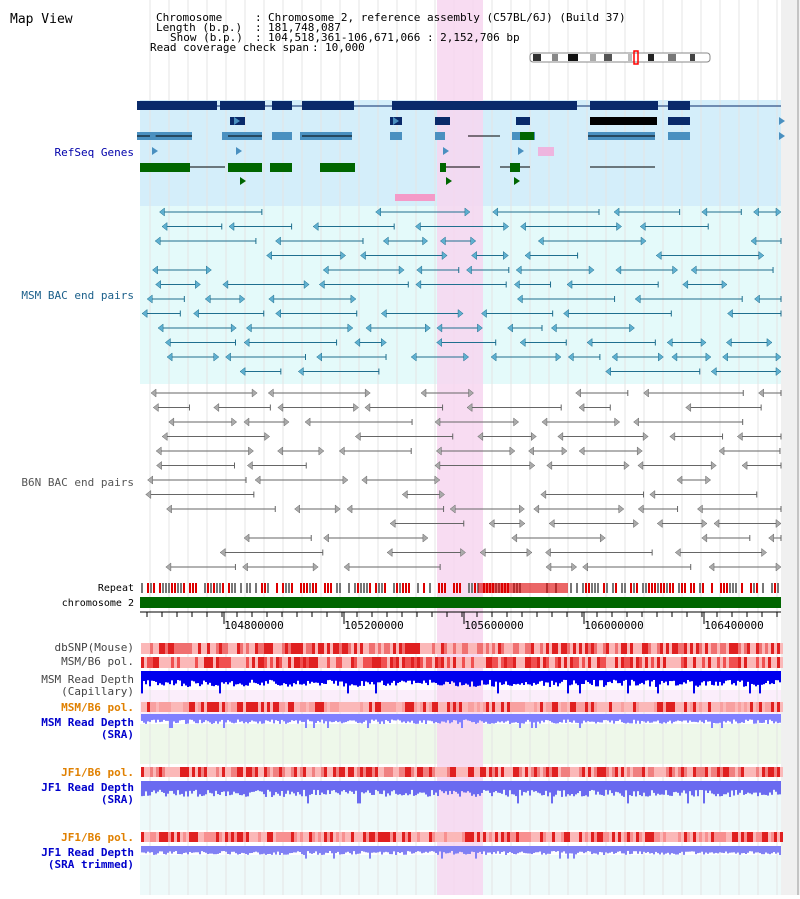 The height and width of the screenshot is (899, 800). I want to click on repeat-track, so click(460, 588).